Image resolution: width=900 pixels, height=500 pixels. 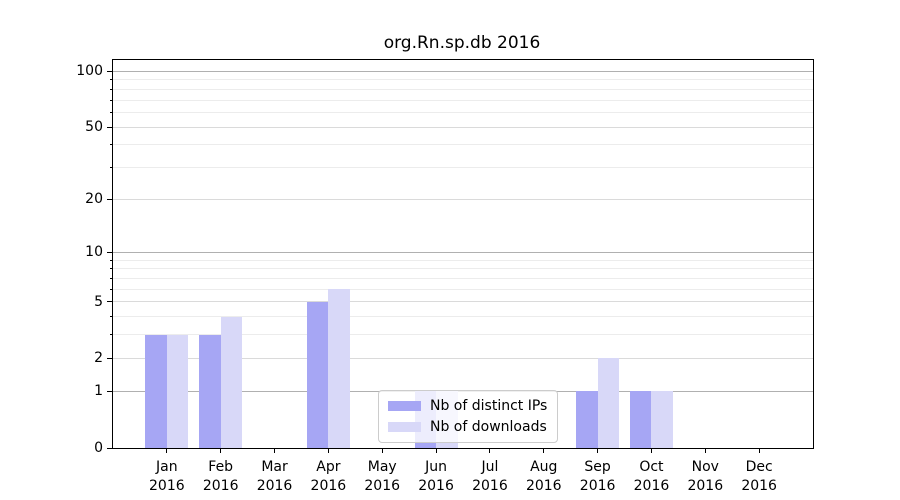 I want to click on bar-nb-of-downloads-apr, so click(x=339, y=368).